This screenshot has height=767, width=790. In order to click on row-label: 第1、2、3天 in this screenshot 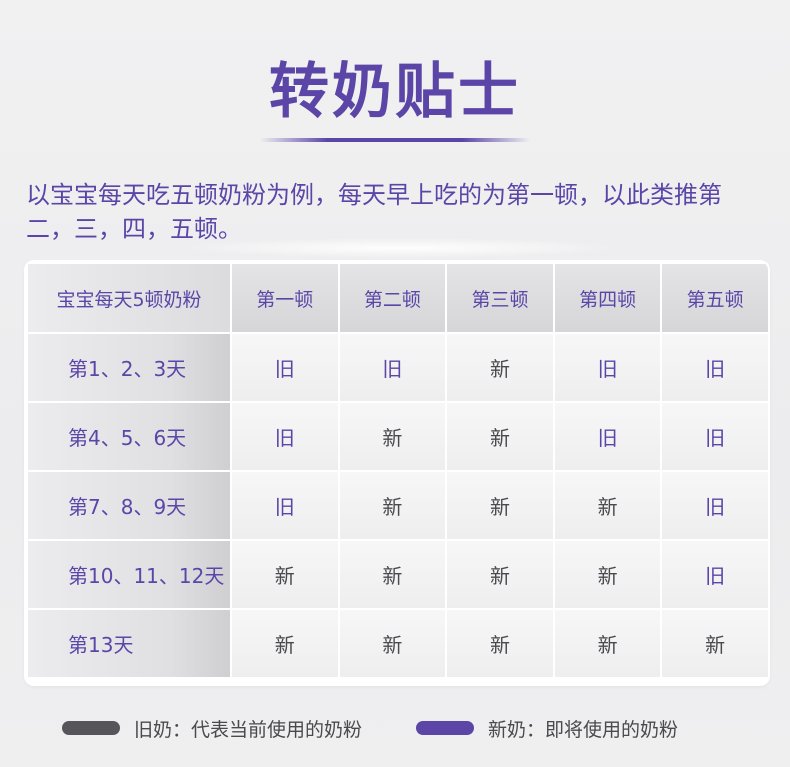, I will do `click(129, 367)`.